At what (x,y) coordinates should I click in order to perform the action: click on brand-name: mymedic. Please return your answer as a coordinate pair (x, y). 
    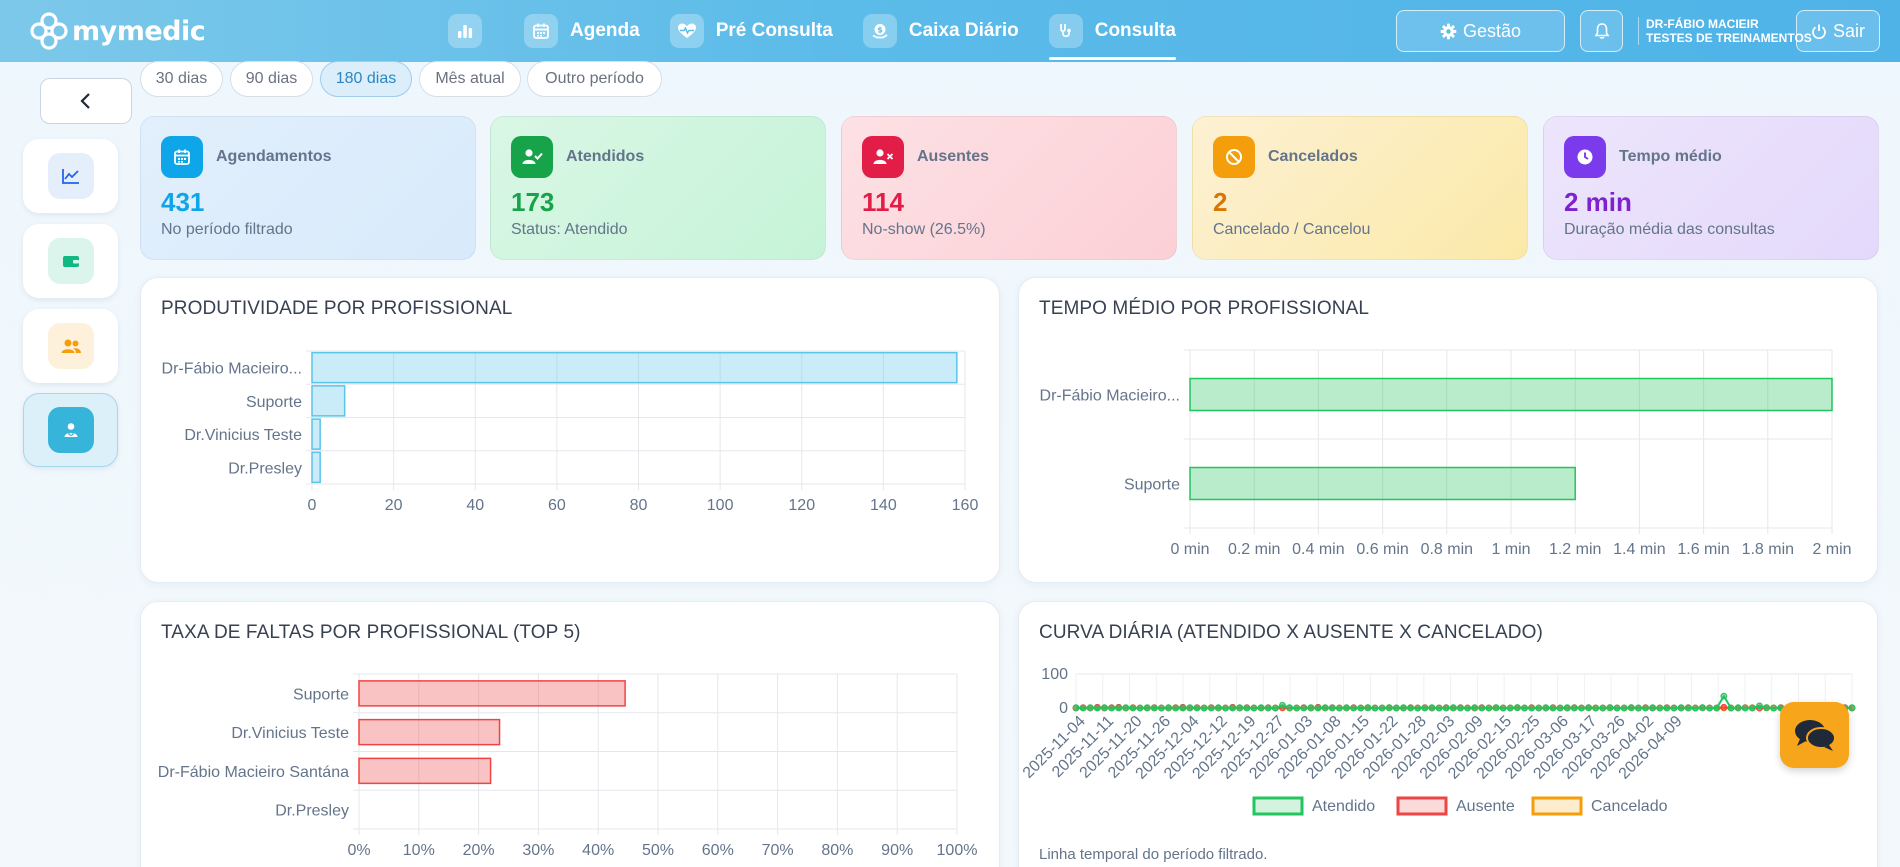
    Looking at the image, I should click on (139, 31).